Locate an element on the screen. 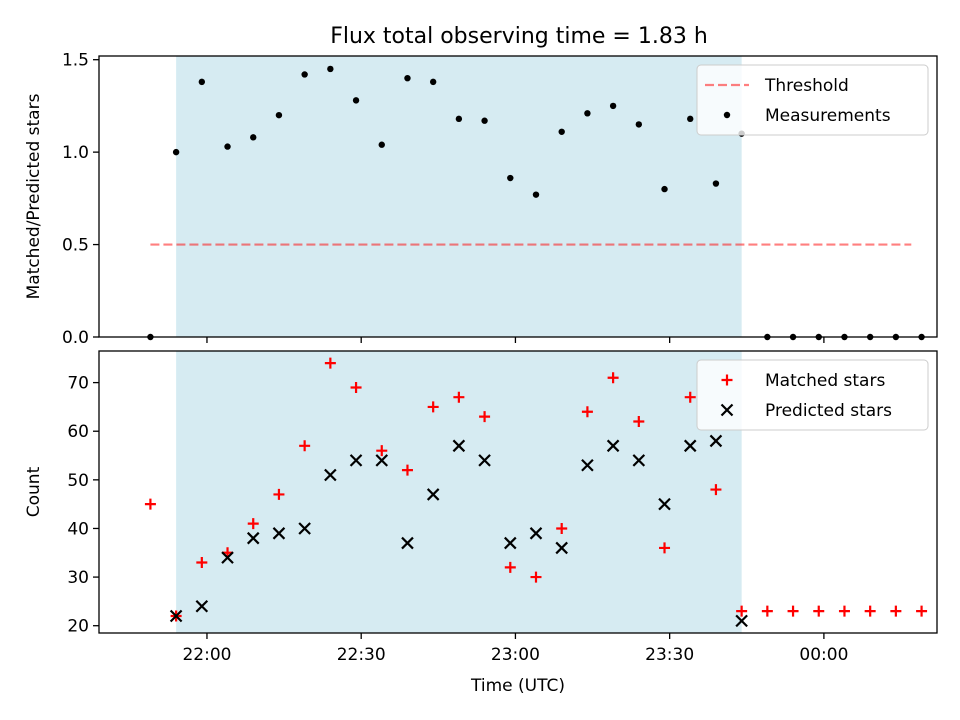 The height and width of the screenshot is (720, 960). chart-title: Flux total observing time = 1.83 h is located at coordinates (519, 36).